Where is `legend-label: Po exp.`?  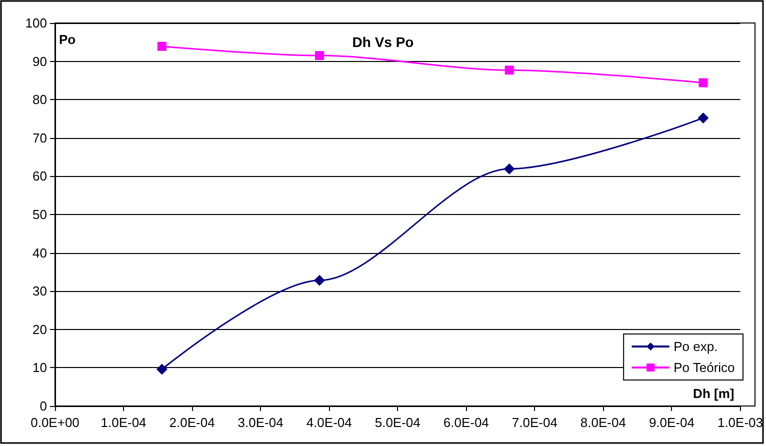
legend-label: Po exp. is located at coordinates (696, 346).